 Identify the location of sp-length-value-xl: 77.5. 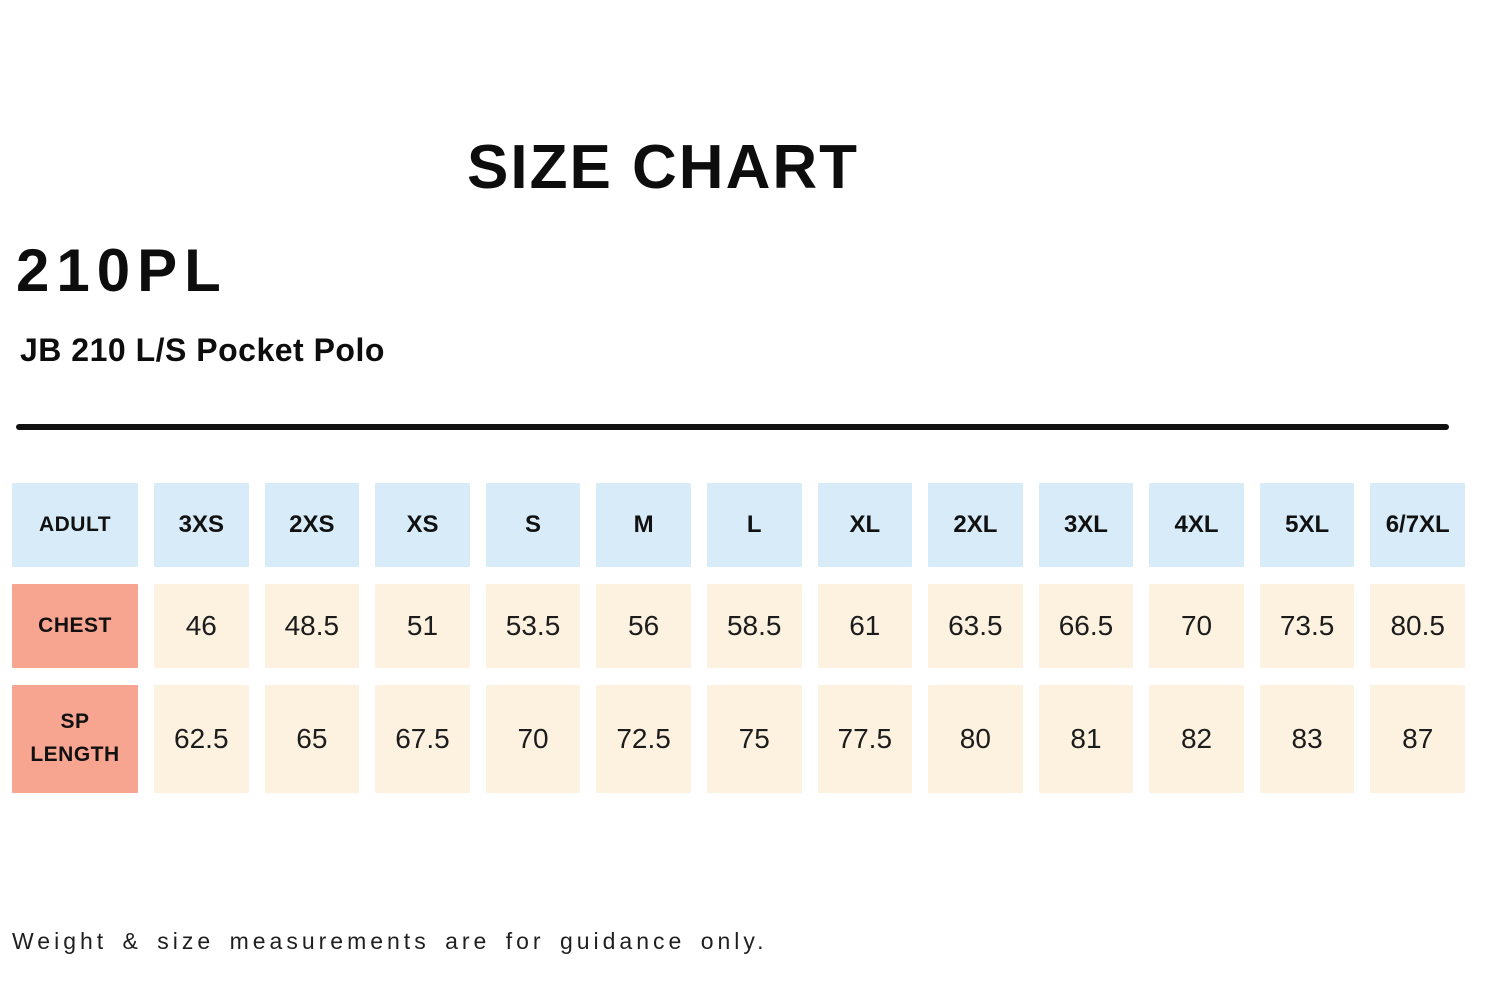
(865, 739).